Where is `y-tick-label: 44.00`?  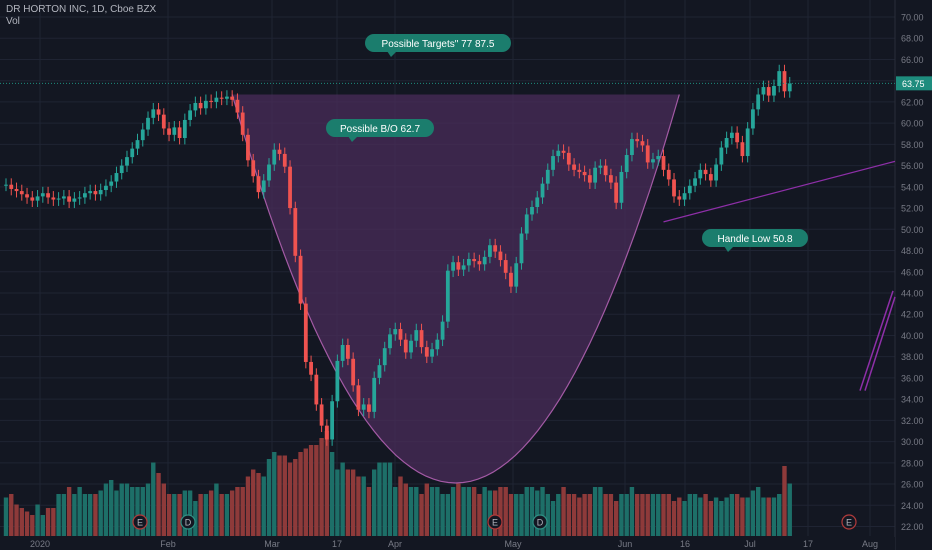 y-tick-label: 44.00 is located at coordinates (912, 293).